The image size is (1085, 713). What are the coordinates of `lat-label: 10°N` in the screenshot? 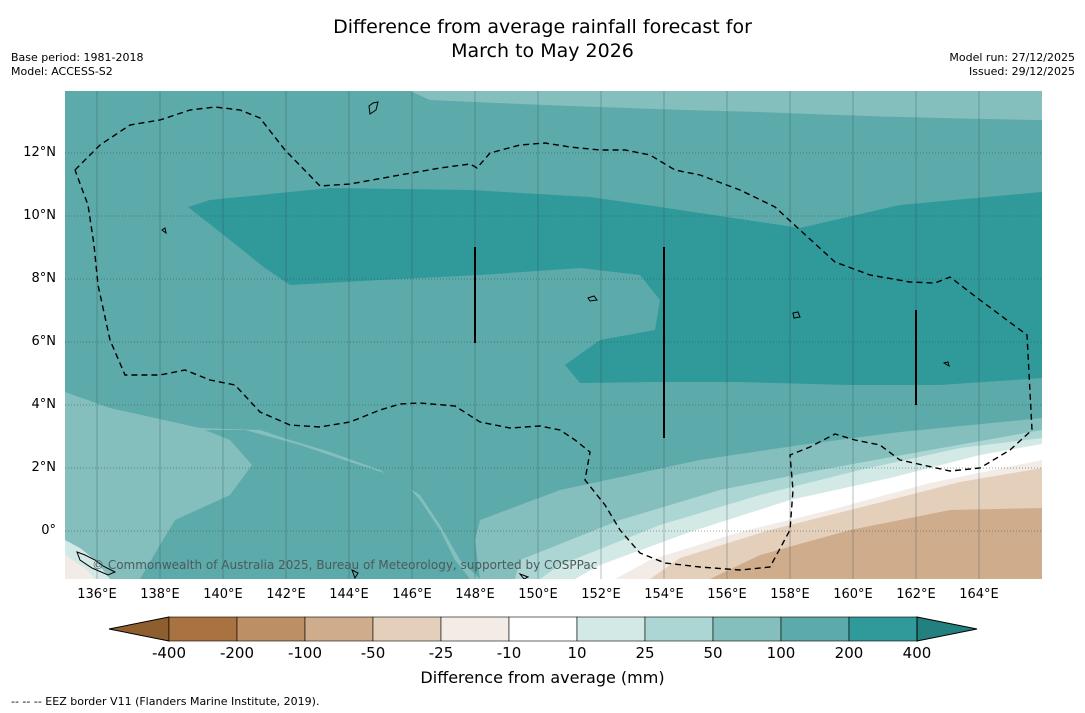 It's located at (39, 215).